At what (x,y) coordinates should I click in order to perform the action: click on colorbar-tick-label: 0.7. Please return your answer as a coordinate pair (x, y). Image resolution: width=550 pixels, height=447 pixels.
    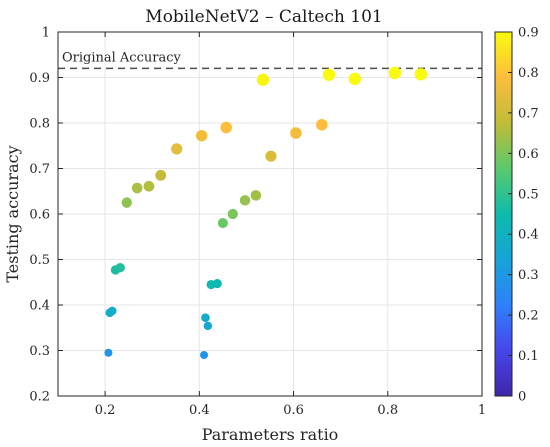
    Looking at the image, I should click on (528, 113).